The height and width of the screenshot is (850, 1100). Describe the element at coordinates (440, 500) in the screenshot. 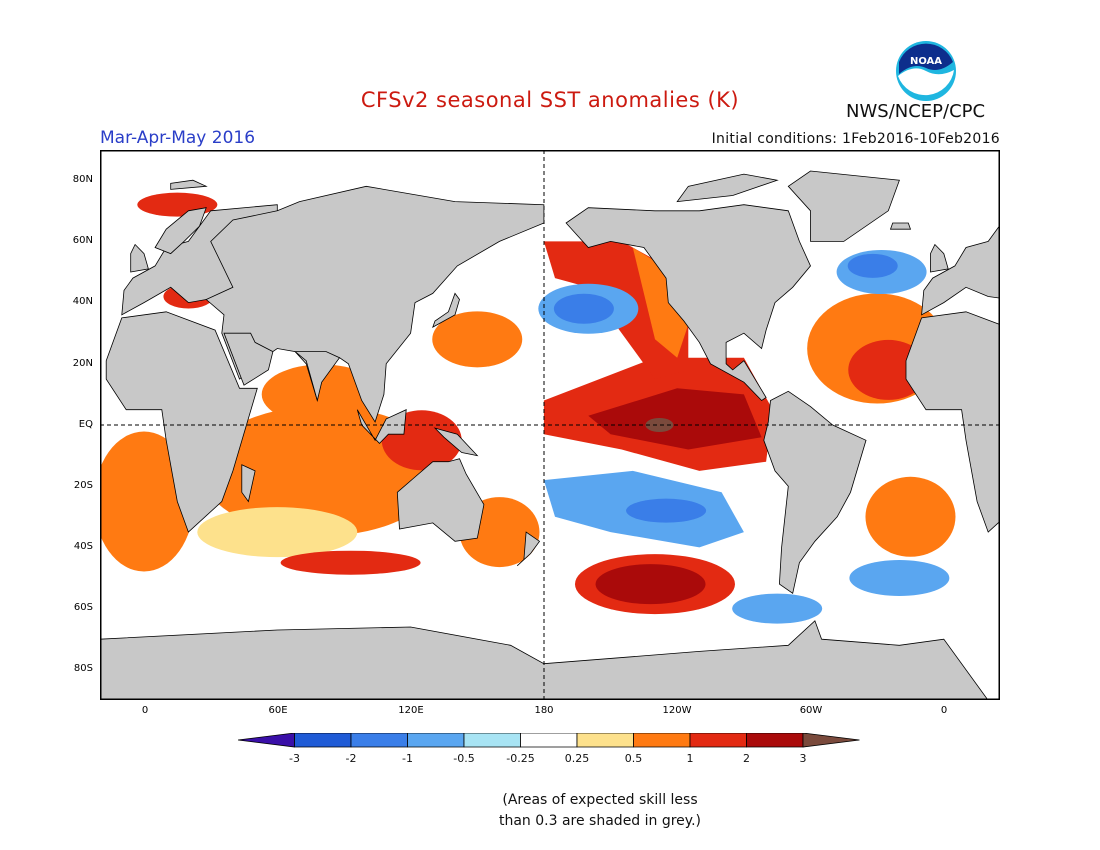

I see `landmass-australia` at that location.